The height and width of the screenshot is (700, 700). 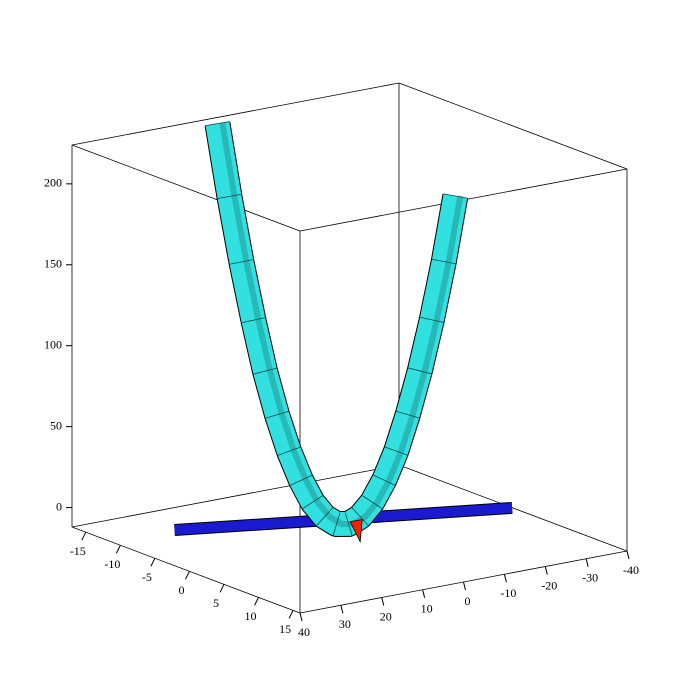 What do you see at coordinates (304, 632) in the screenshot?
I see `y-tick-label: 40` at bounding box center [304, 632].